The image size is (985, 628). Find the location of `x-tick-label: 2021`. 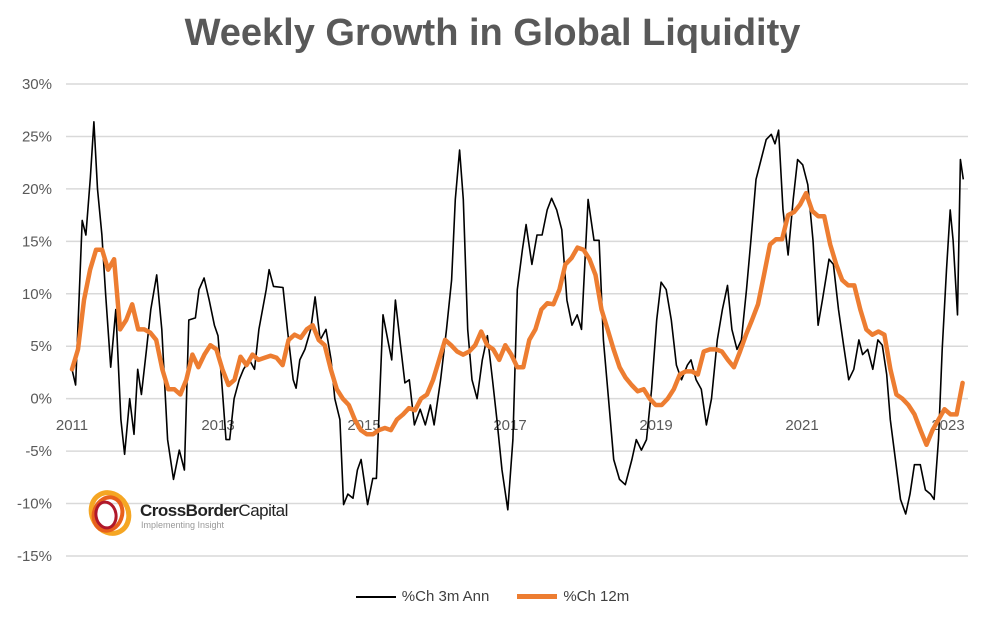

x-tick-label: 2021 is located at coordinates (801, 425).